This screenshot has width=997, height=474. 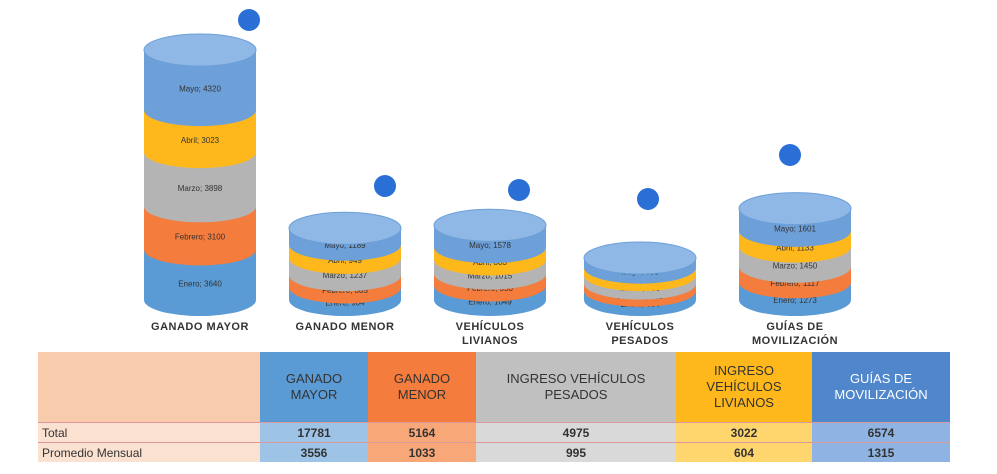 I want to click on cell: 5164, so click(x=422, y=432).